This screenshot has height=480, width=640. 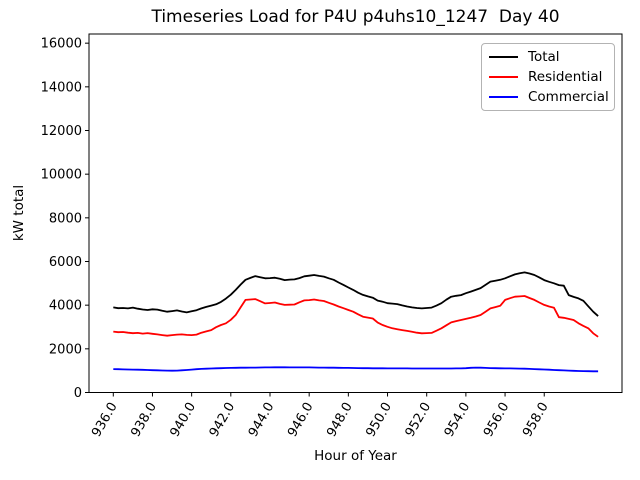 What do you see at coordinates (105, 420) in the screenshot?
I see `x-tick-label: 936.0` at bounding box center [105, 420].